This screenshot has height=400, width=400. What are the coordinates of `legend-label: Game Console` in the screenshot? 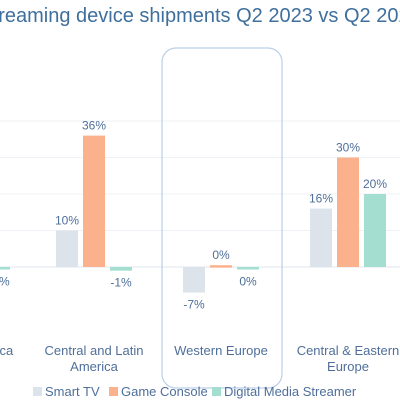 It's located at (164, 391).